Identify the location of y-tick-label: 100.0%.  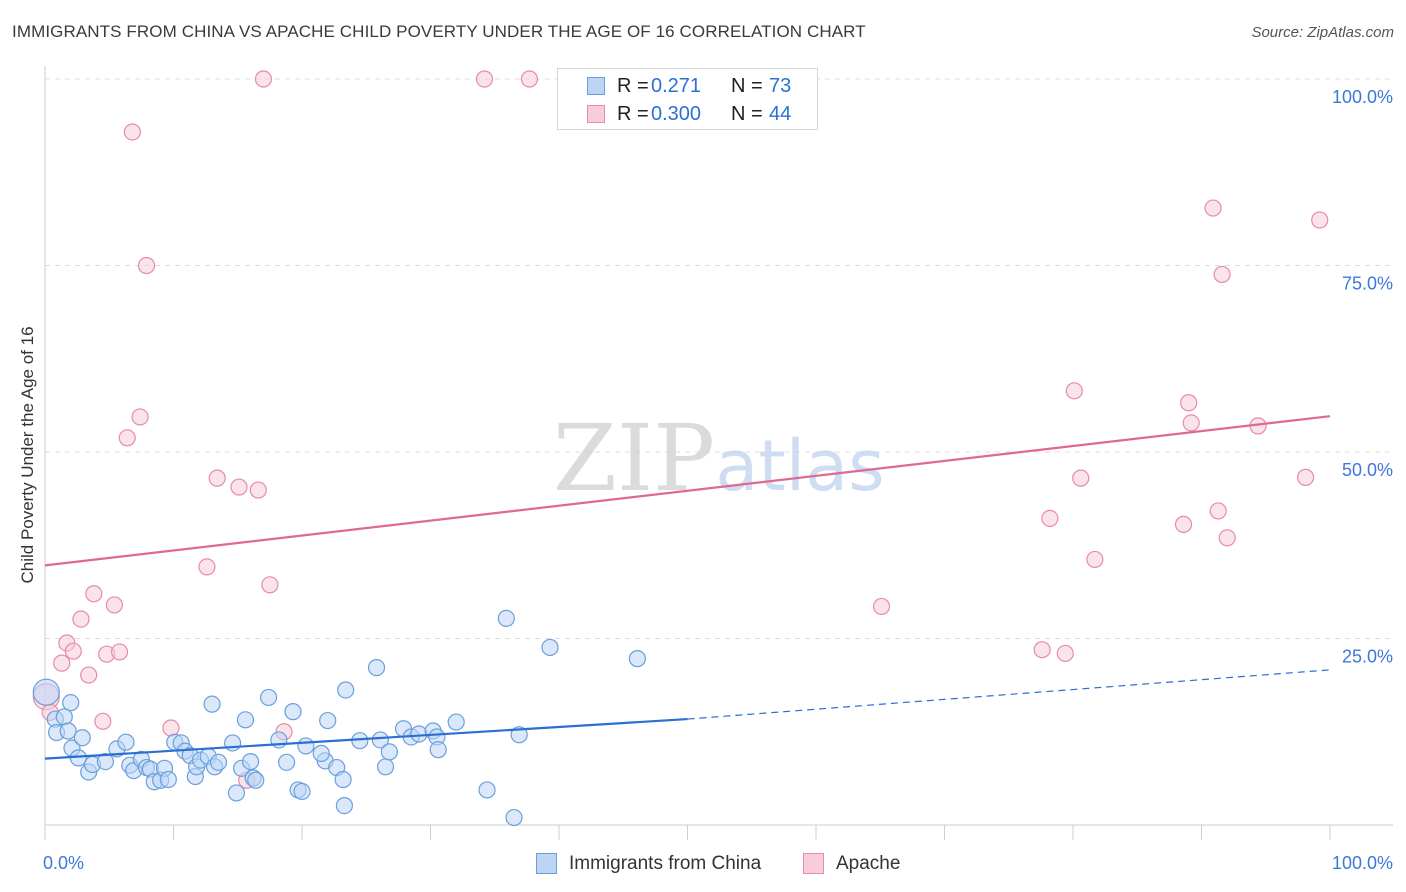
(1362, 97).